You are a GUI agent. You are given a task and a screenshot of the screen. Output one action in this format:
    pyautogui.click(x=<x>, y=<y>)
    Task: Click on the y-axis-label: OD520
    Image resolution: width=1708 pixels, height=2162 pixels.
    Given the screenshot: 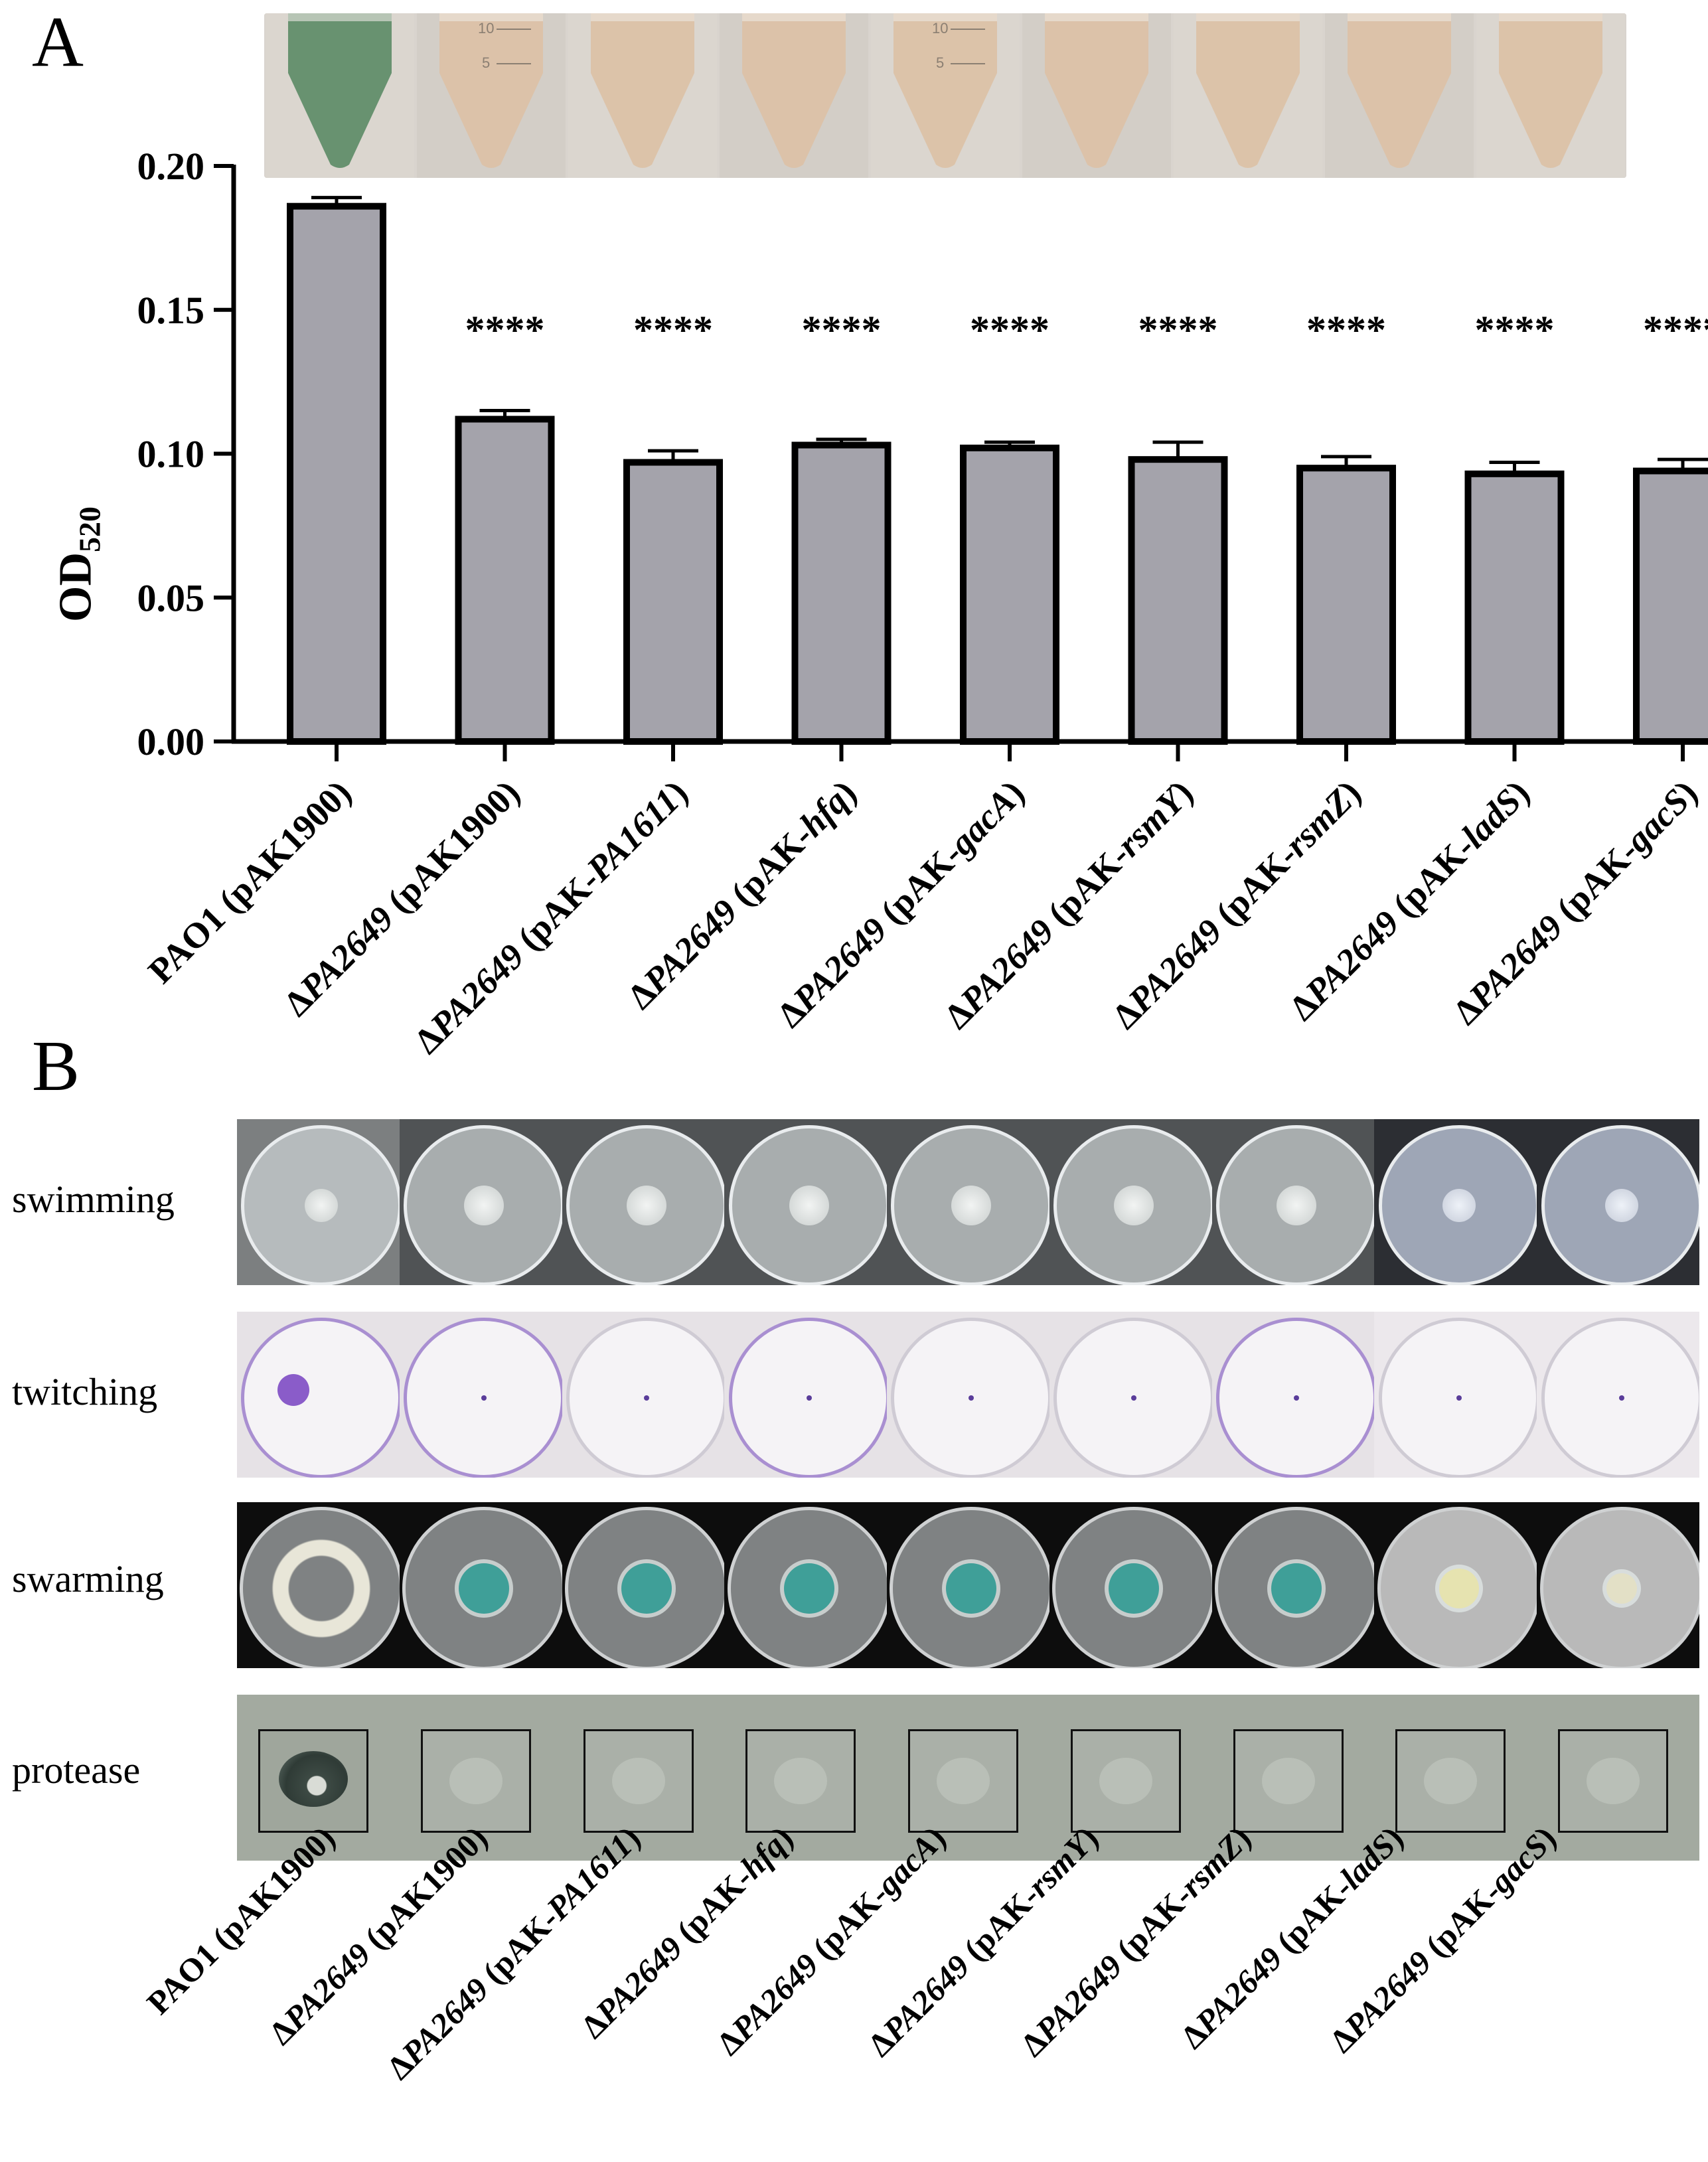 What is the action you would take?
    pyautogui.click(x=78, y=564)
    